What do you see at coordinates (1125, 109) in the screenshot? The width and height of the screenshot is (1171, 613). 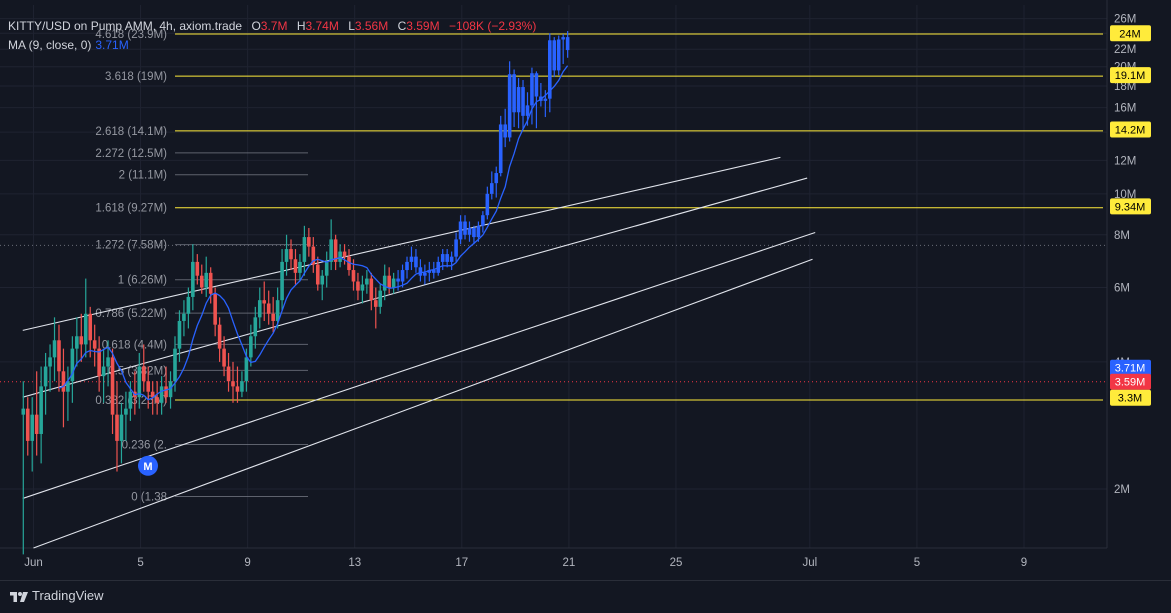 I see `price-axis-label: 16M` at bounding box center [1125, 109].